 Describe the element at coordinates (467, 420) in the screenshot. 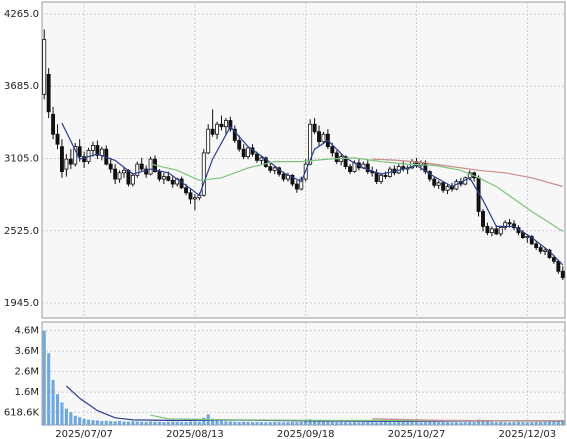

I see `moving-average-line` at that location.